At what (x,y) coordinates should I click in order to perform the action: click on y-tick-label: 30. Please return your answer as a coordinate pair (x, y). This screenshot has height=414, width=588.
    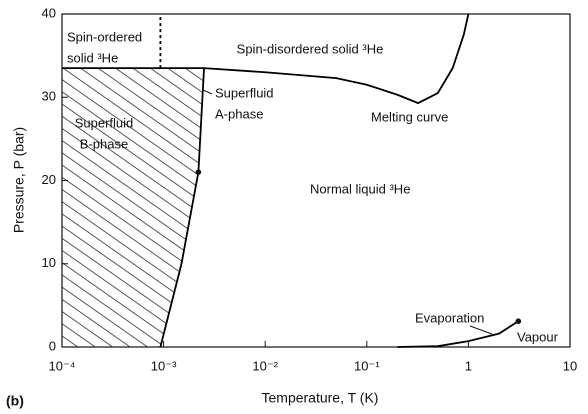
    Looking at the image, I should click on (49, 96).